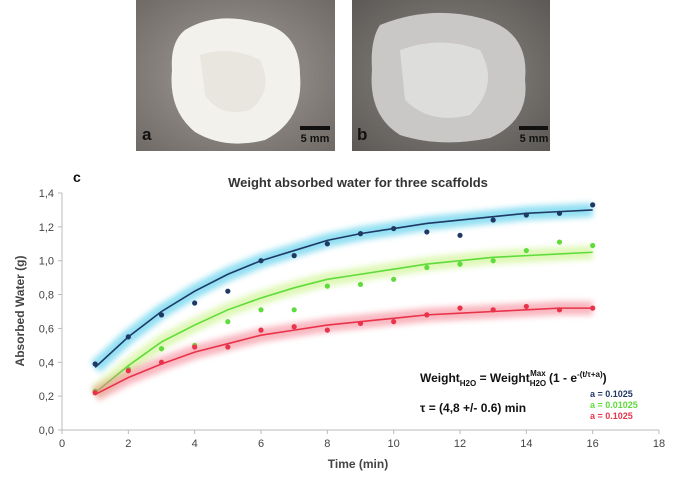  I want to click on x-tick-label: 10, so click(394, 444).